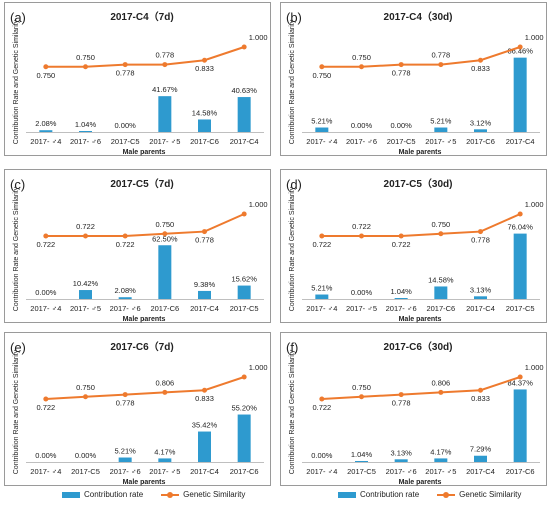 This screenshot has height=514, width=550. I want to click on panel-label: (f), so click(292, 347).